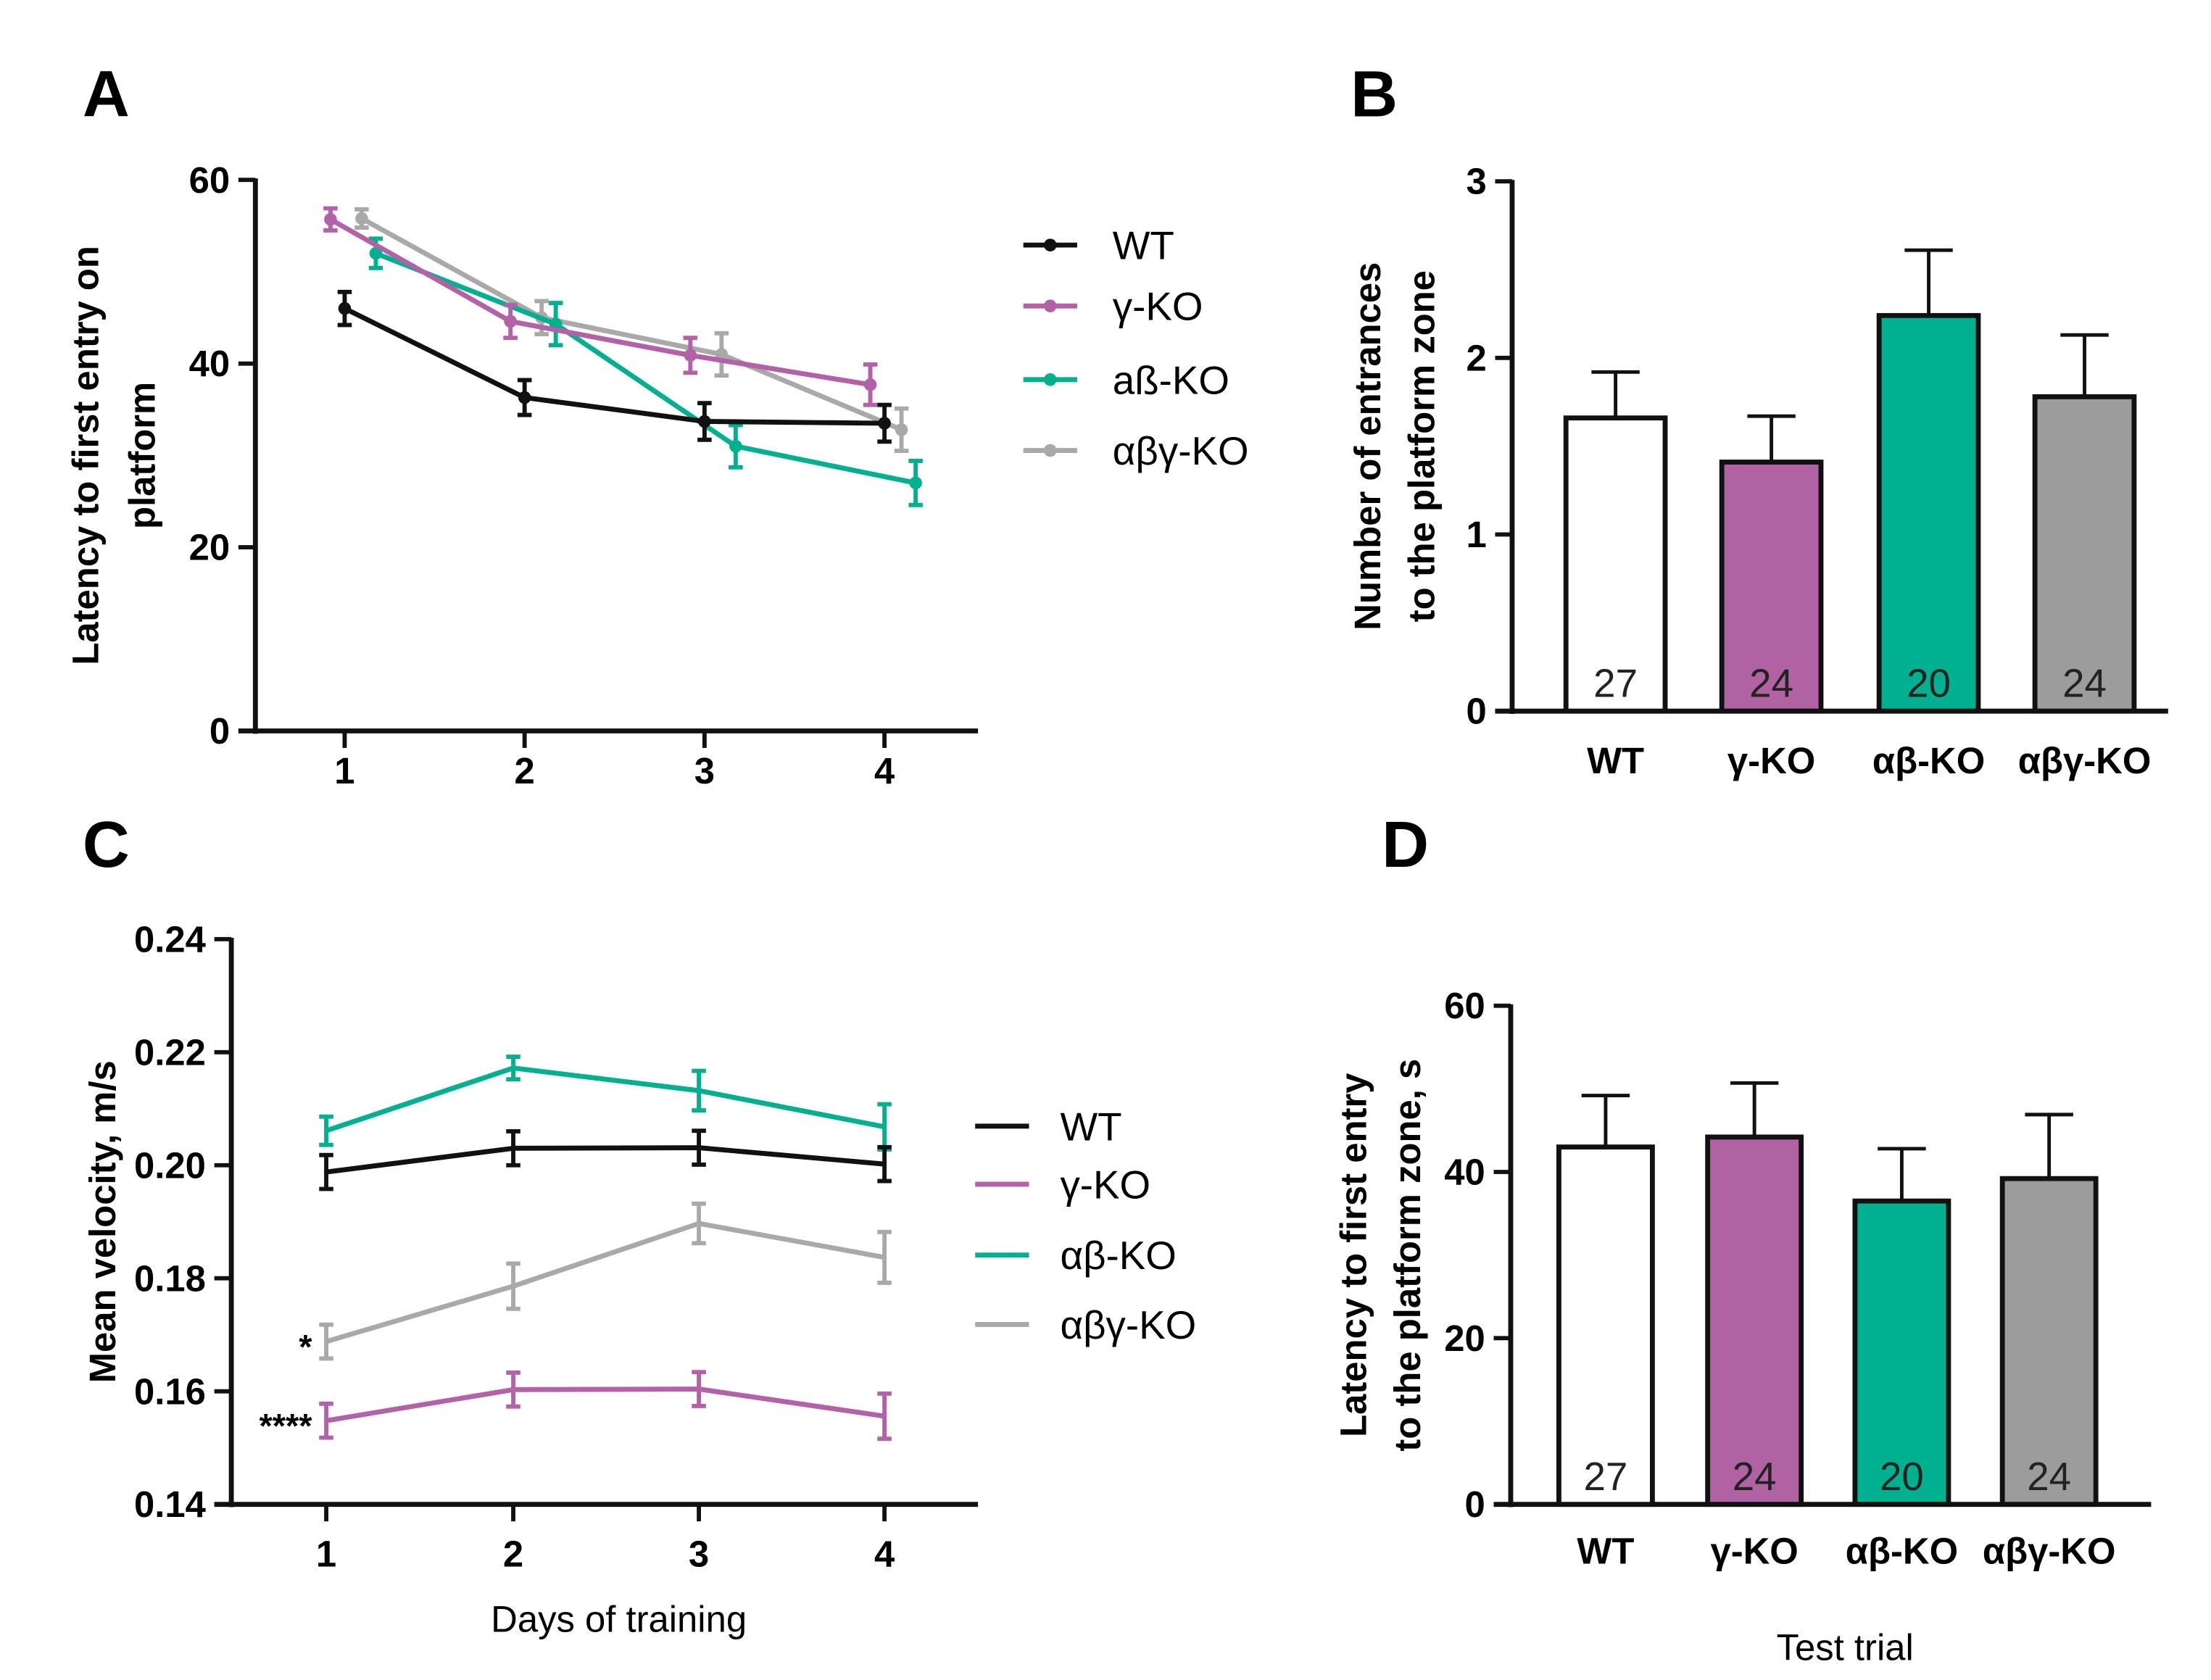 This screenshot has width=2211, height=1680. What do you see at coordinates (1476, 181) in the screenshot?
I see `y-tick-label: 3` at bounding box center [1476, 181].